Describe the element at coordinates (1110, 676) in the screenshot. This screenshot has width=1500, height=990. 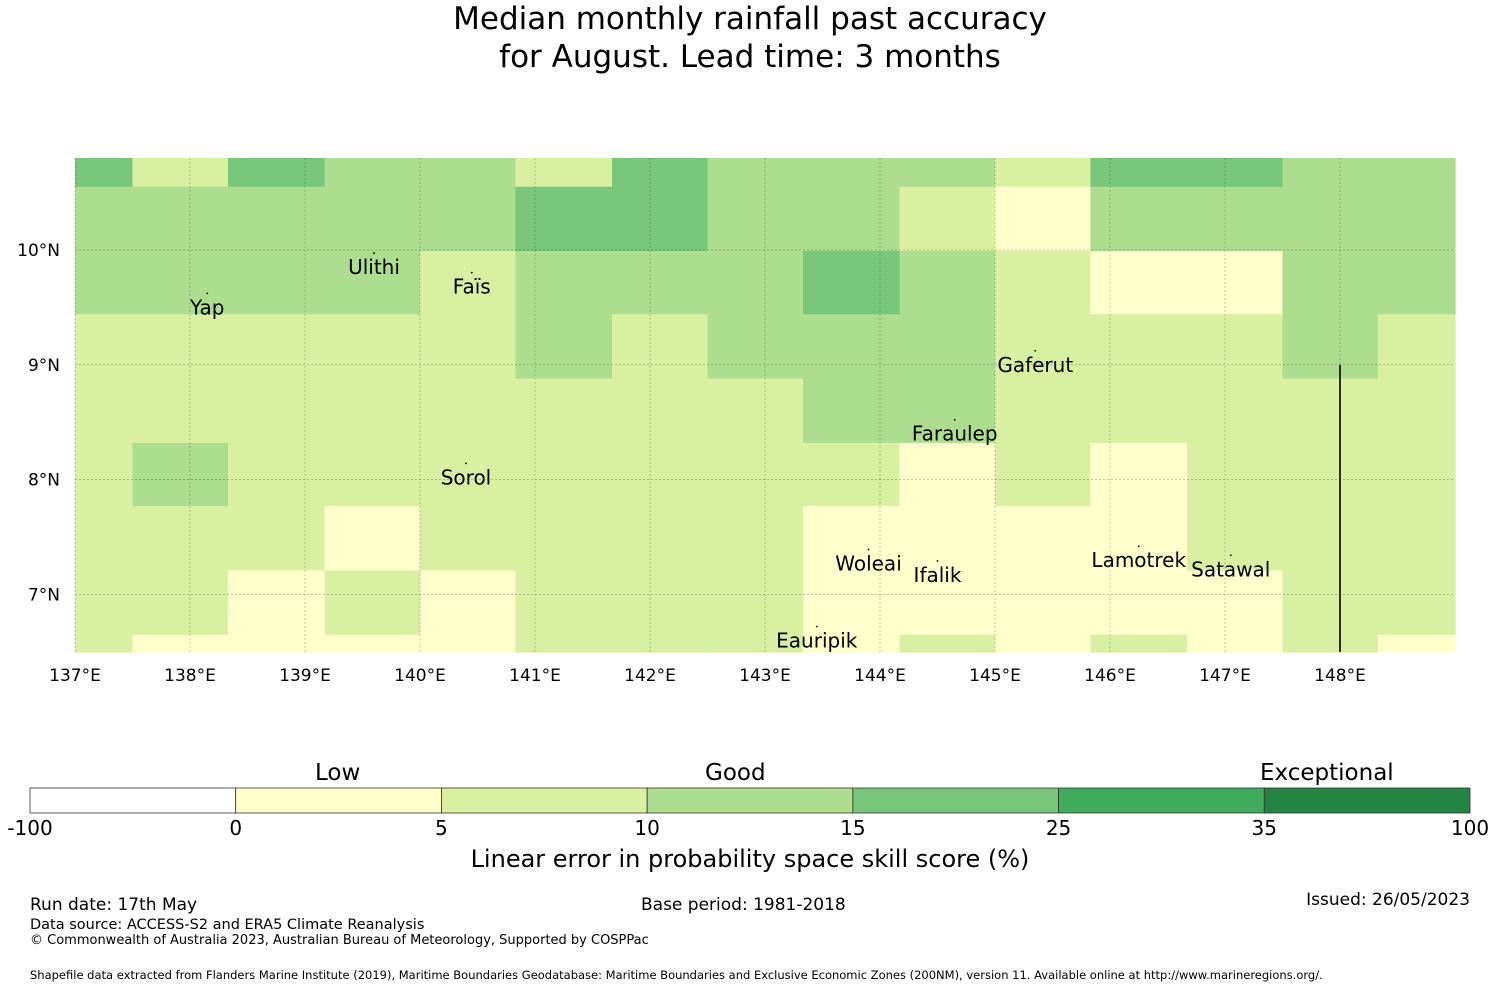
I see `longitude-tick-label: 146°E` at that location.